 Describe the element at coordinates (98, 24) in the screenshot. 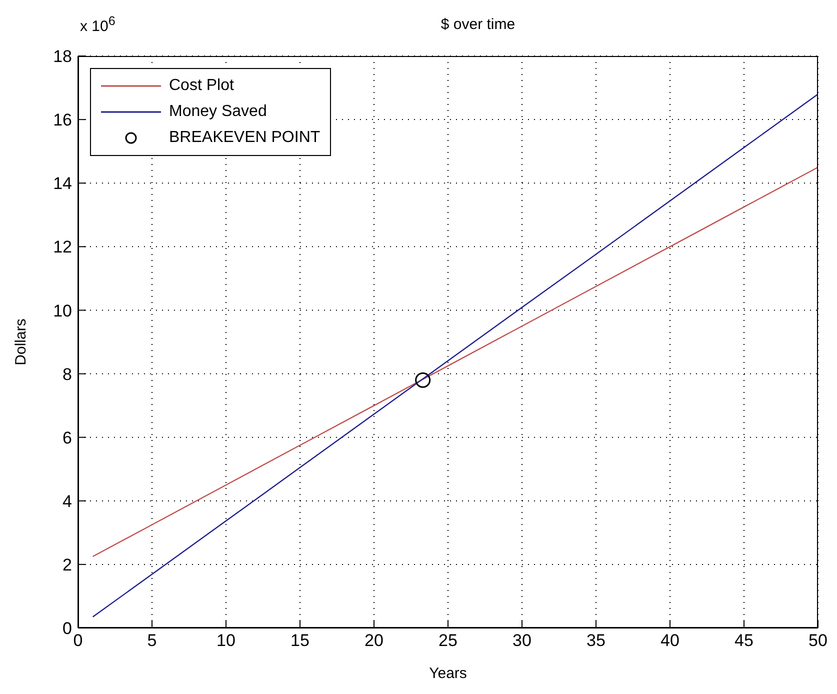

I see `text: x 10$^{6}$` at that location.